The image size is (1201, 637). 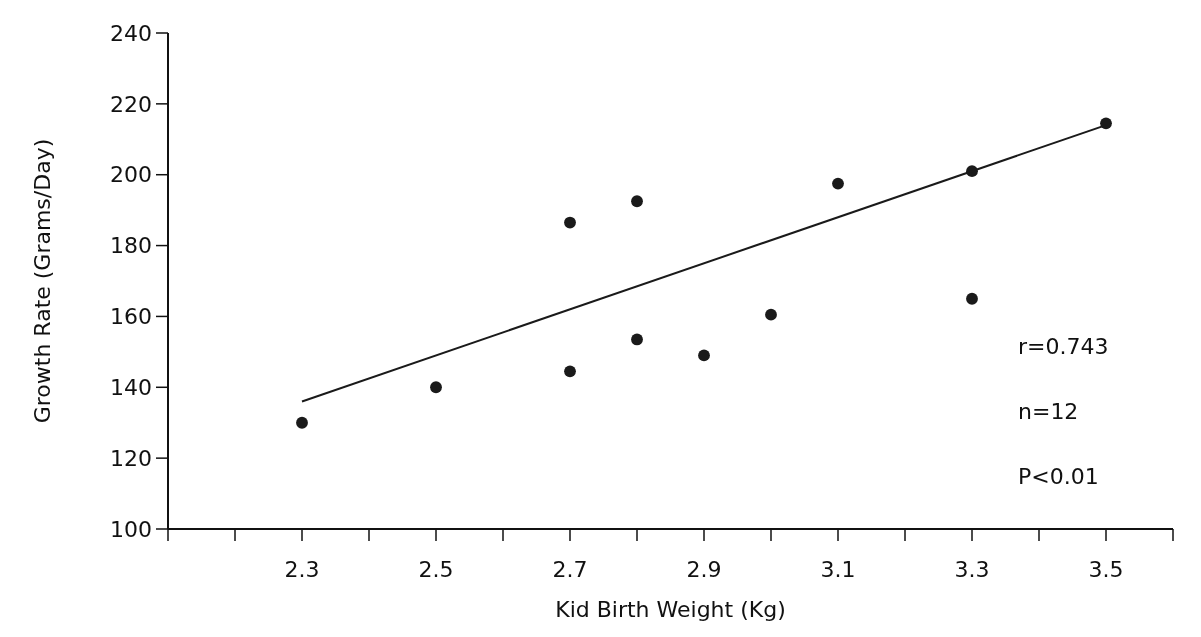 What do you see at coordinates (302, 569) in the screenshot?
I see `x-tick-label: 2.3` at bounding box center [302, 569].